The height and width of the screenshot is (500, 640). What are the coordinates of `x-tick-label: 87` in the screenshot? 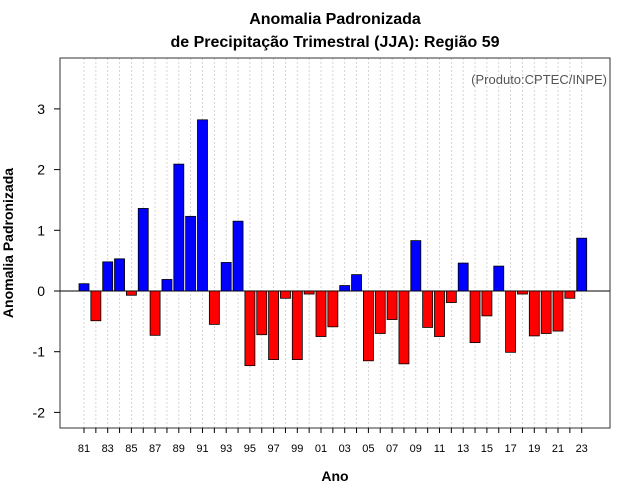 It's located at (155, 449).